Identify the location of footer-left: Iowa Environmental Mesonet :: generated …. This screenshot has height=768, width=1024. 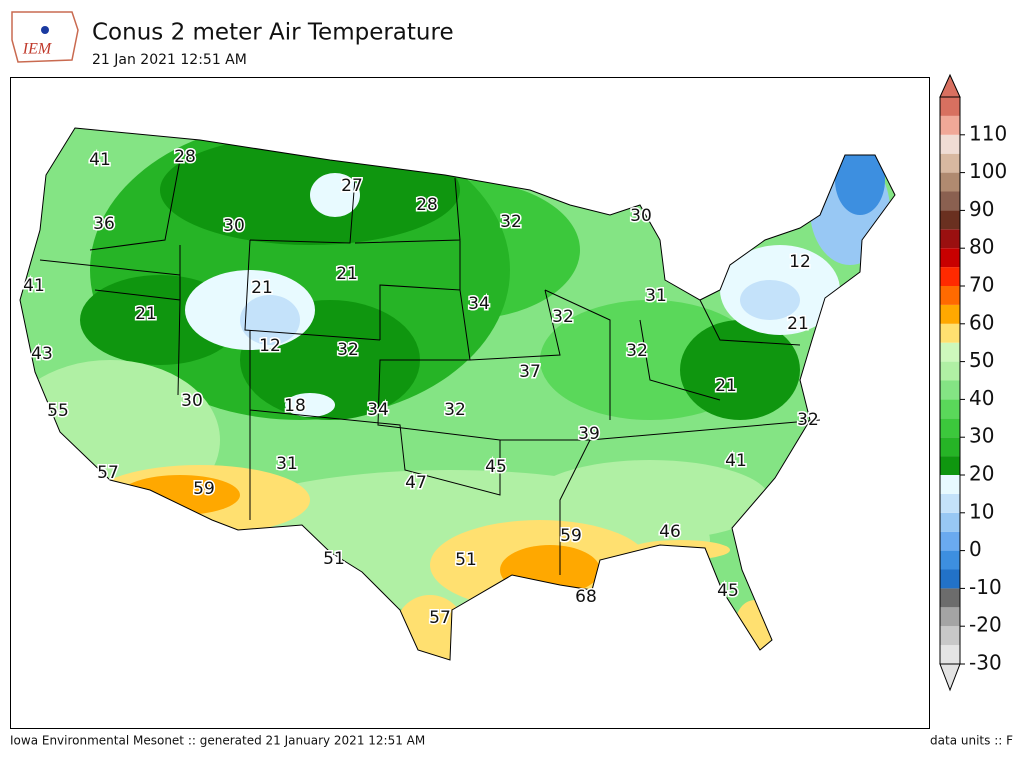
(217, 741).